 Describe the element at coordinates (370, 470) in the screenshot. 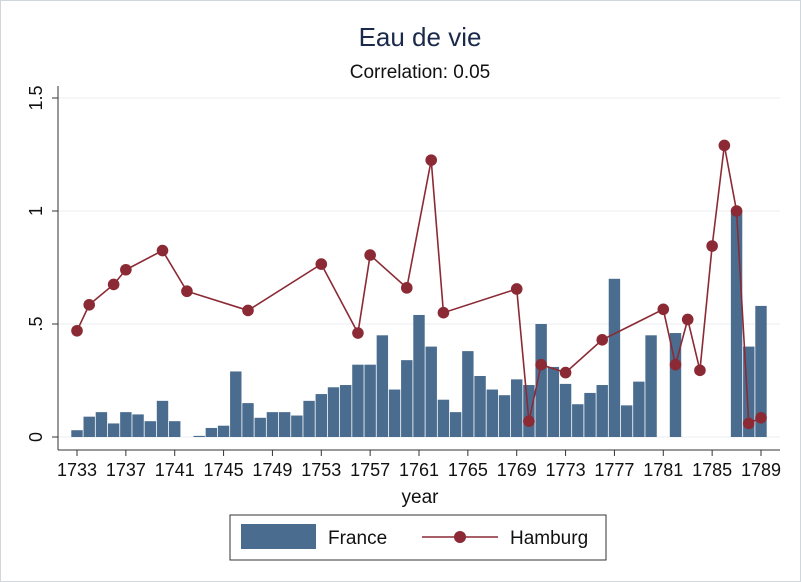

I see `x-tick-label: 1757` at that location.